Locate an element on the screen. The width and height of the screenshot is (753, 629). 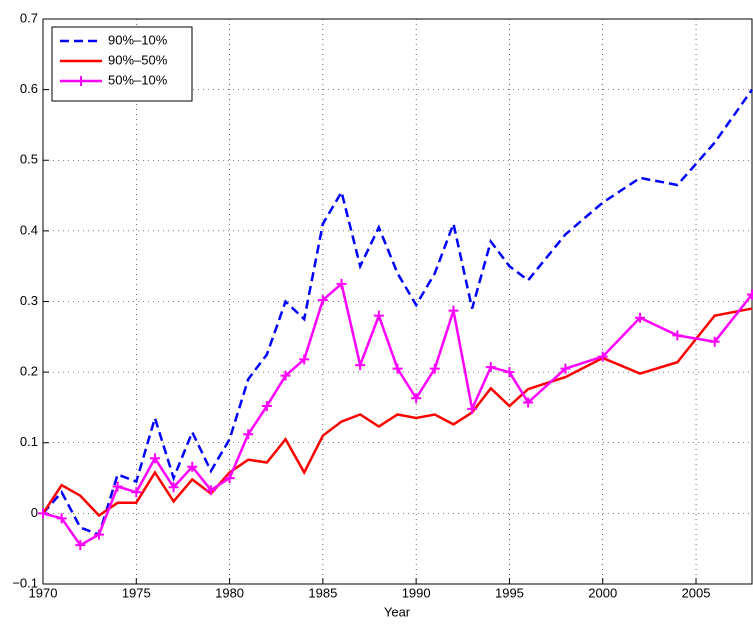
x-tick-label: 1990 is located at coordinates (416, 592).